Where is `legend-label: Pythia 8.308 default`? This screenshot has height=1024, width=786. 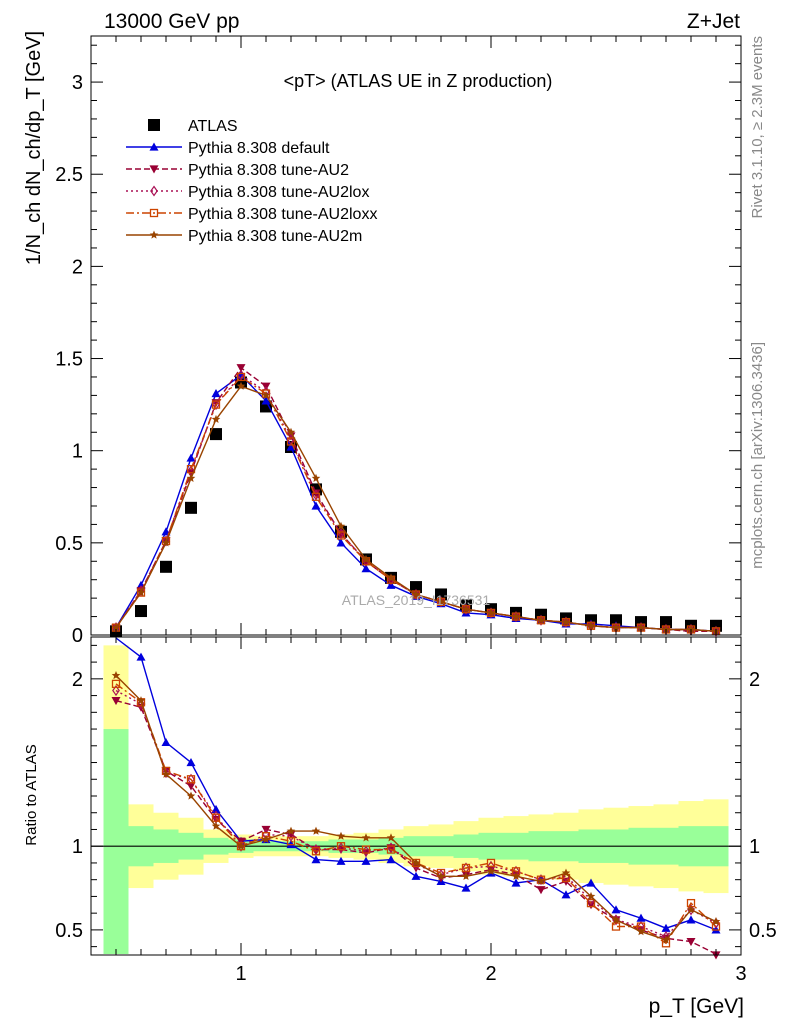 legend-label: Pythia 8.308 default is located at coordinates (259, 148).